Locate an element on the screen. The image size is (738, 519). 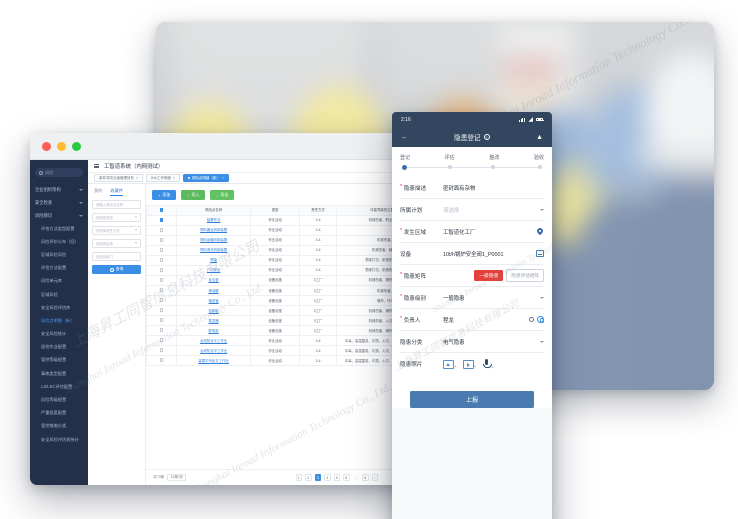
step-dot-accept is located at coordinates (539, 167).